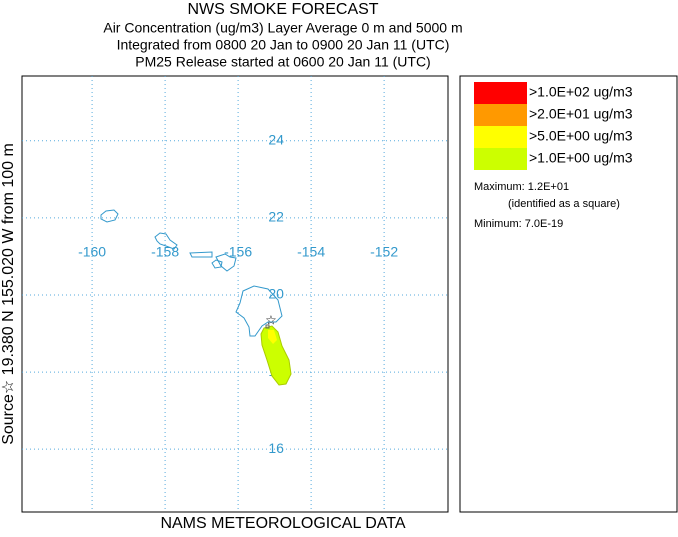  I want to click on smoke-plume, so click(276, 355).